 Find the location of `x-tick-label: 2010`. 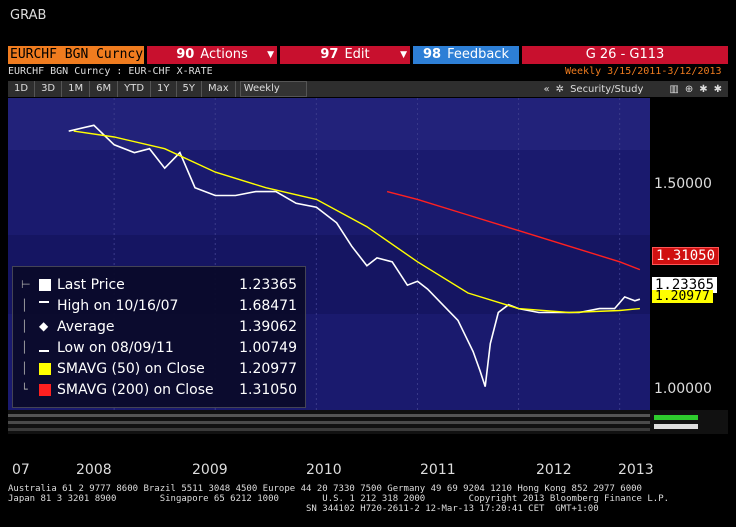

x-tick-label: 2010 is located at coordinates (324, 470).